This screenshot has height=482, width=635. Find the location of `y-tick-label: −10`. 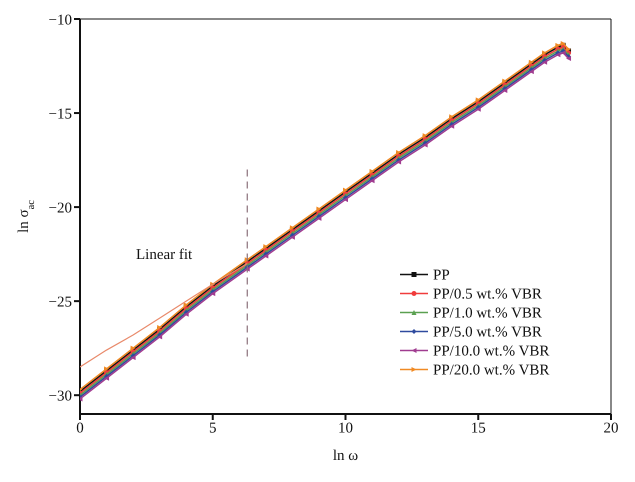

y-tick-label: −10 is located at coordinates (60, 20).